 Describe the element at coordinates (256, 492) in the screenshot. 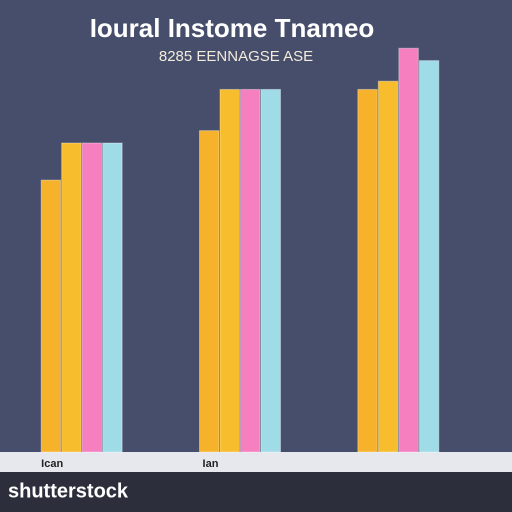

I see `footer-bar` at that location.